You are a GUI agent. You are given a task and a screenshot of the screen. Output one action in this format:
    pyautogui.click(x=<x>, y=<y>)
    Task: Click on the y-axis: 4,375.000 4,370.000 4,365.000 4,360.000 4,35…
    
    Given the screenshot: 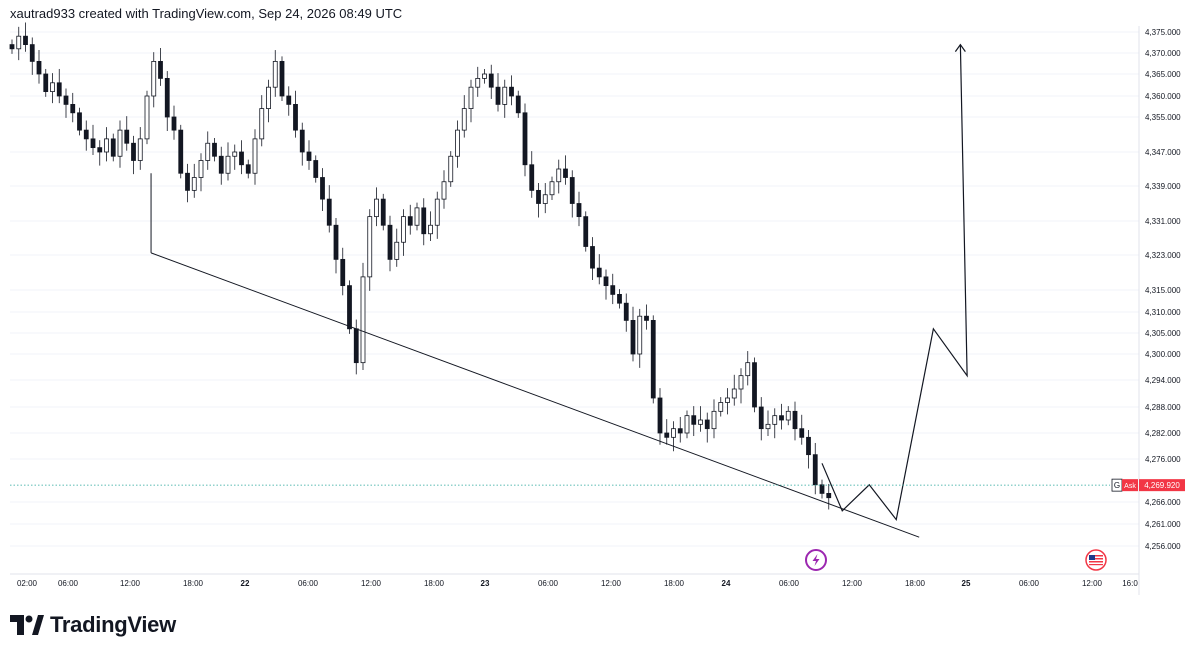 What is the action you would take?
    pyautogui.click(x=1163, y=289)
    